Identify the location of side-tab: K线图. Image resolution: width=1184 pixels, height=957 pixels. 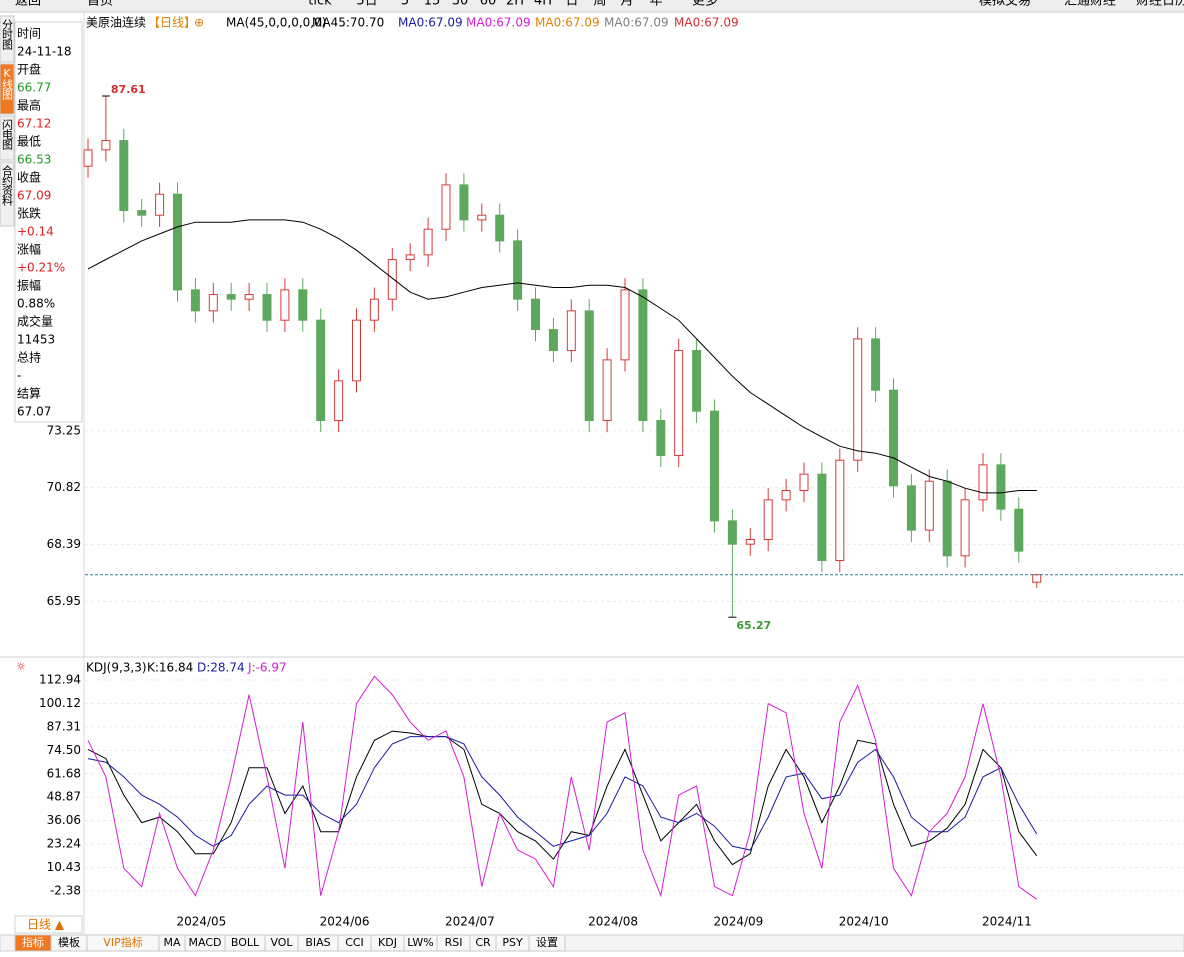
(7, 84).